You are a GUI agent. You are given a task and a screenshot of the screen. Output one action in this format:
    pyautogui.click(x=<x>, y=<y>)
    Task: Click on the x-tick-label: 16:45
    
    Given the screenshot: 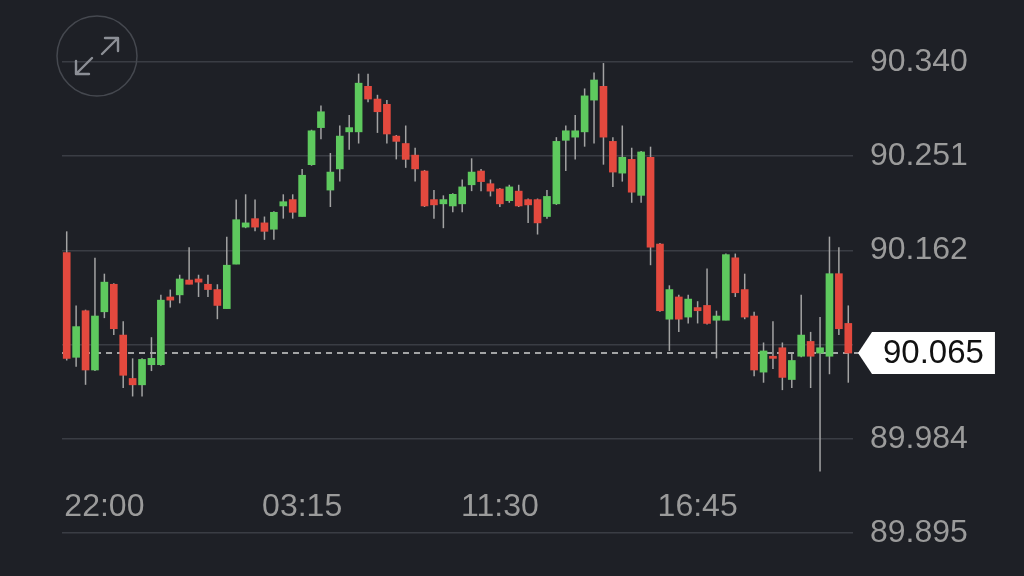 What is the action you would take?
    pyautogui.click(x=697, y=504)
    